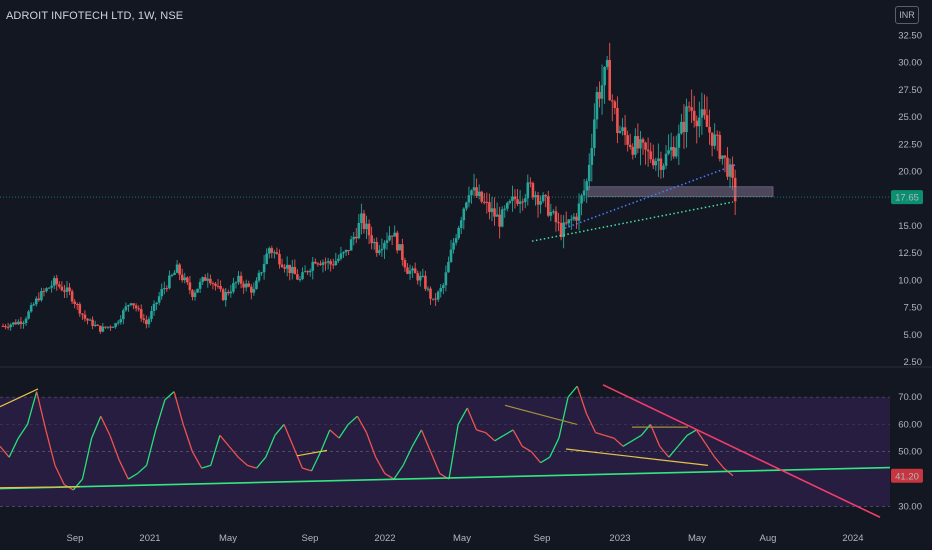 The image size is (932, 550). What do you see at coordinates (910, 506) in the screenshot?
I see `rsi-tick-label: 30.00` at bounding box center [910, 506].